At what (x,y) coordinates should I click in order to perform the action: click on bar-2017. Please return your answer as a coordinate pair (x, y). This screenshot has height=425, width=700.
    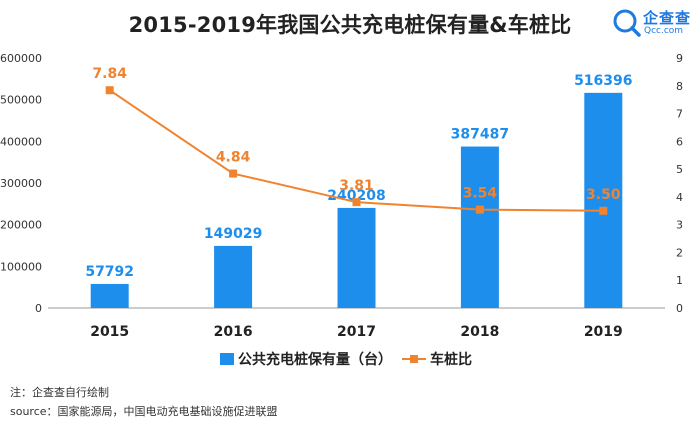
    Looking at the image, I should click on (356, 257).